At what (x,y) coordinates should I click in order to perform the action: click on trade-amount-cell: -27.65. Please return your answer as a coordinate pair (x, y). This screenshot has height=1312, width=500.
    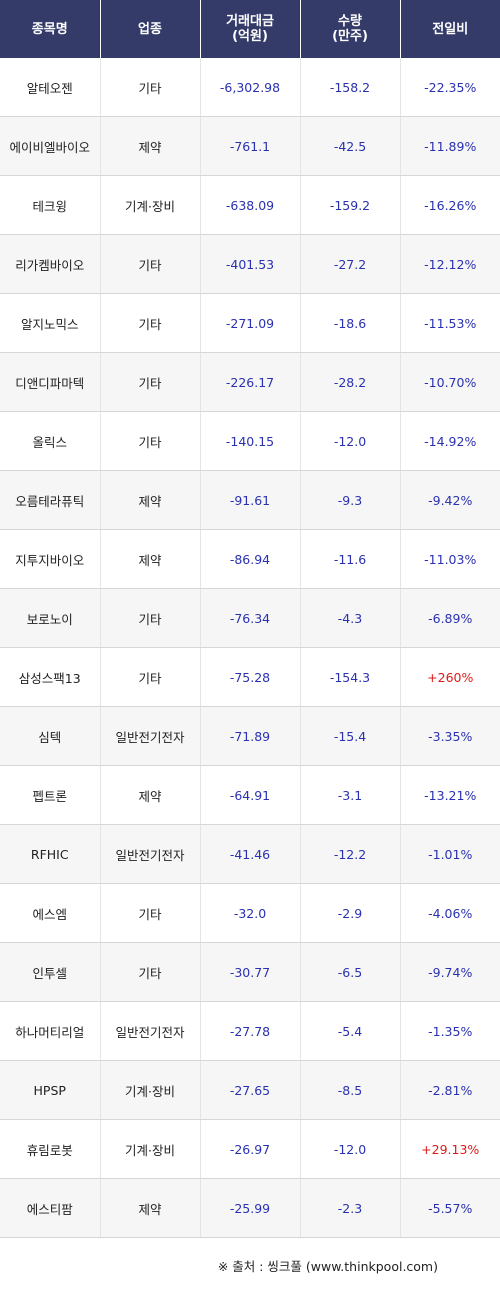
    Looking at the image, I should click on (249, 1090).